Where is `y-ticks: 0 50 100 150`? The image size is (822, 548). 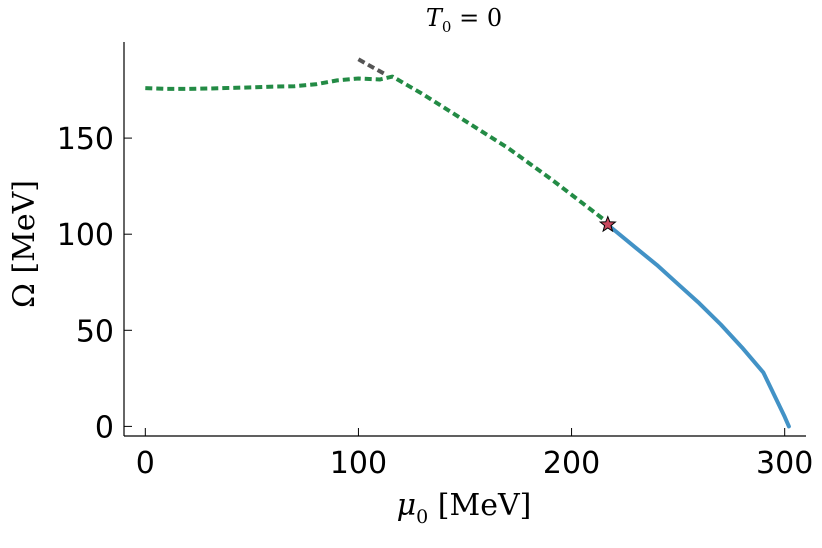
y-ticks: 0 50 100 150 is located at coordinates (94, 283).